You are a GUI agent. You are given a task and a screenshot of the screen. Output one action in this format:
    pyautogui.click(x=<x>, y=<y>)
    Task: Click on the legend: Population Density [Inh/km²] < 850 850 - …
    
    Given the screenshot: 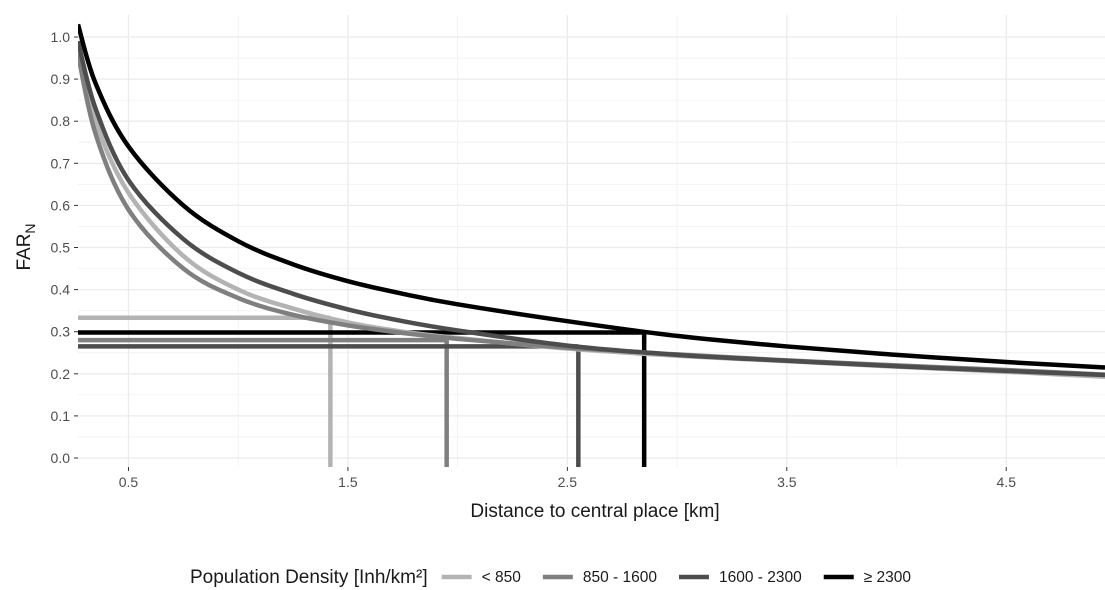 What is the action you would take?
    pyautogui.click(x=550, y=577)
    